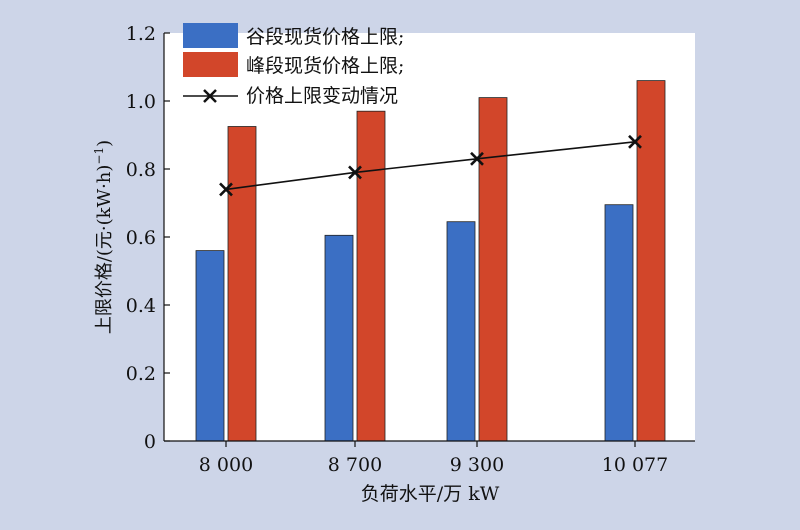 This screenshot has width=800, height=530. What do you see at coordinates (141, 102) in the screenshot?
I see `y-tick-label-5: 1.0` at bounding box center [141, 102].